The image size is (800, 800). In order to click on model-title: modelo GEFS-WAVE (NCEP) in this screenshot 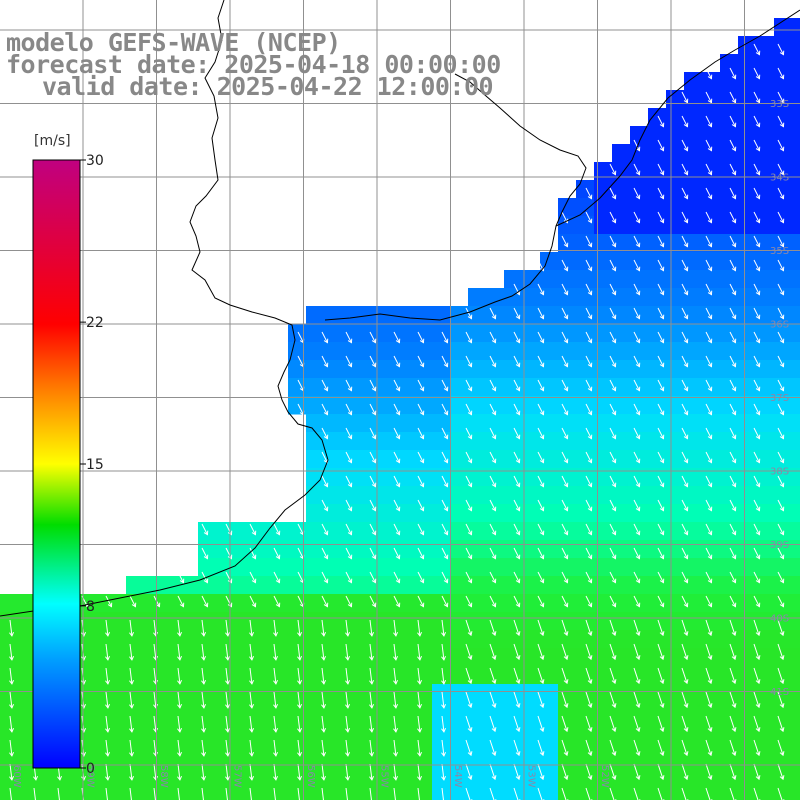, I will do `click(173, 42)`.